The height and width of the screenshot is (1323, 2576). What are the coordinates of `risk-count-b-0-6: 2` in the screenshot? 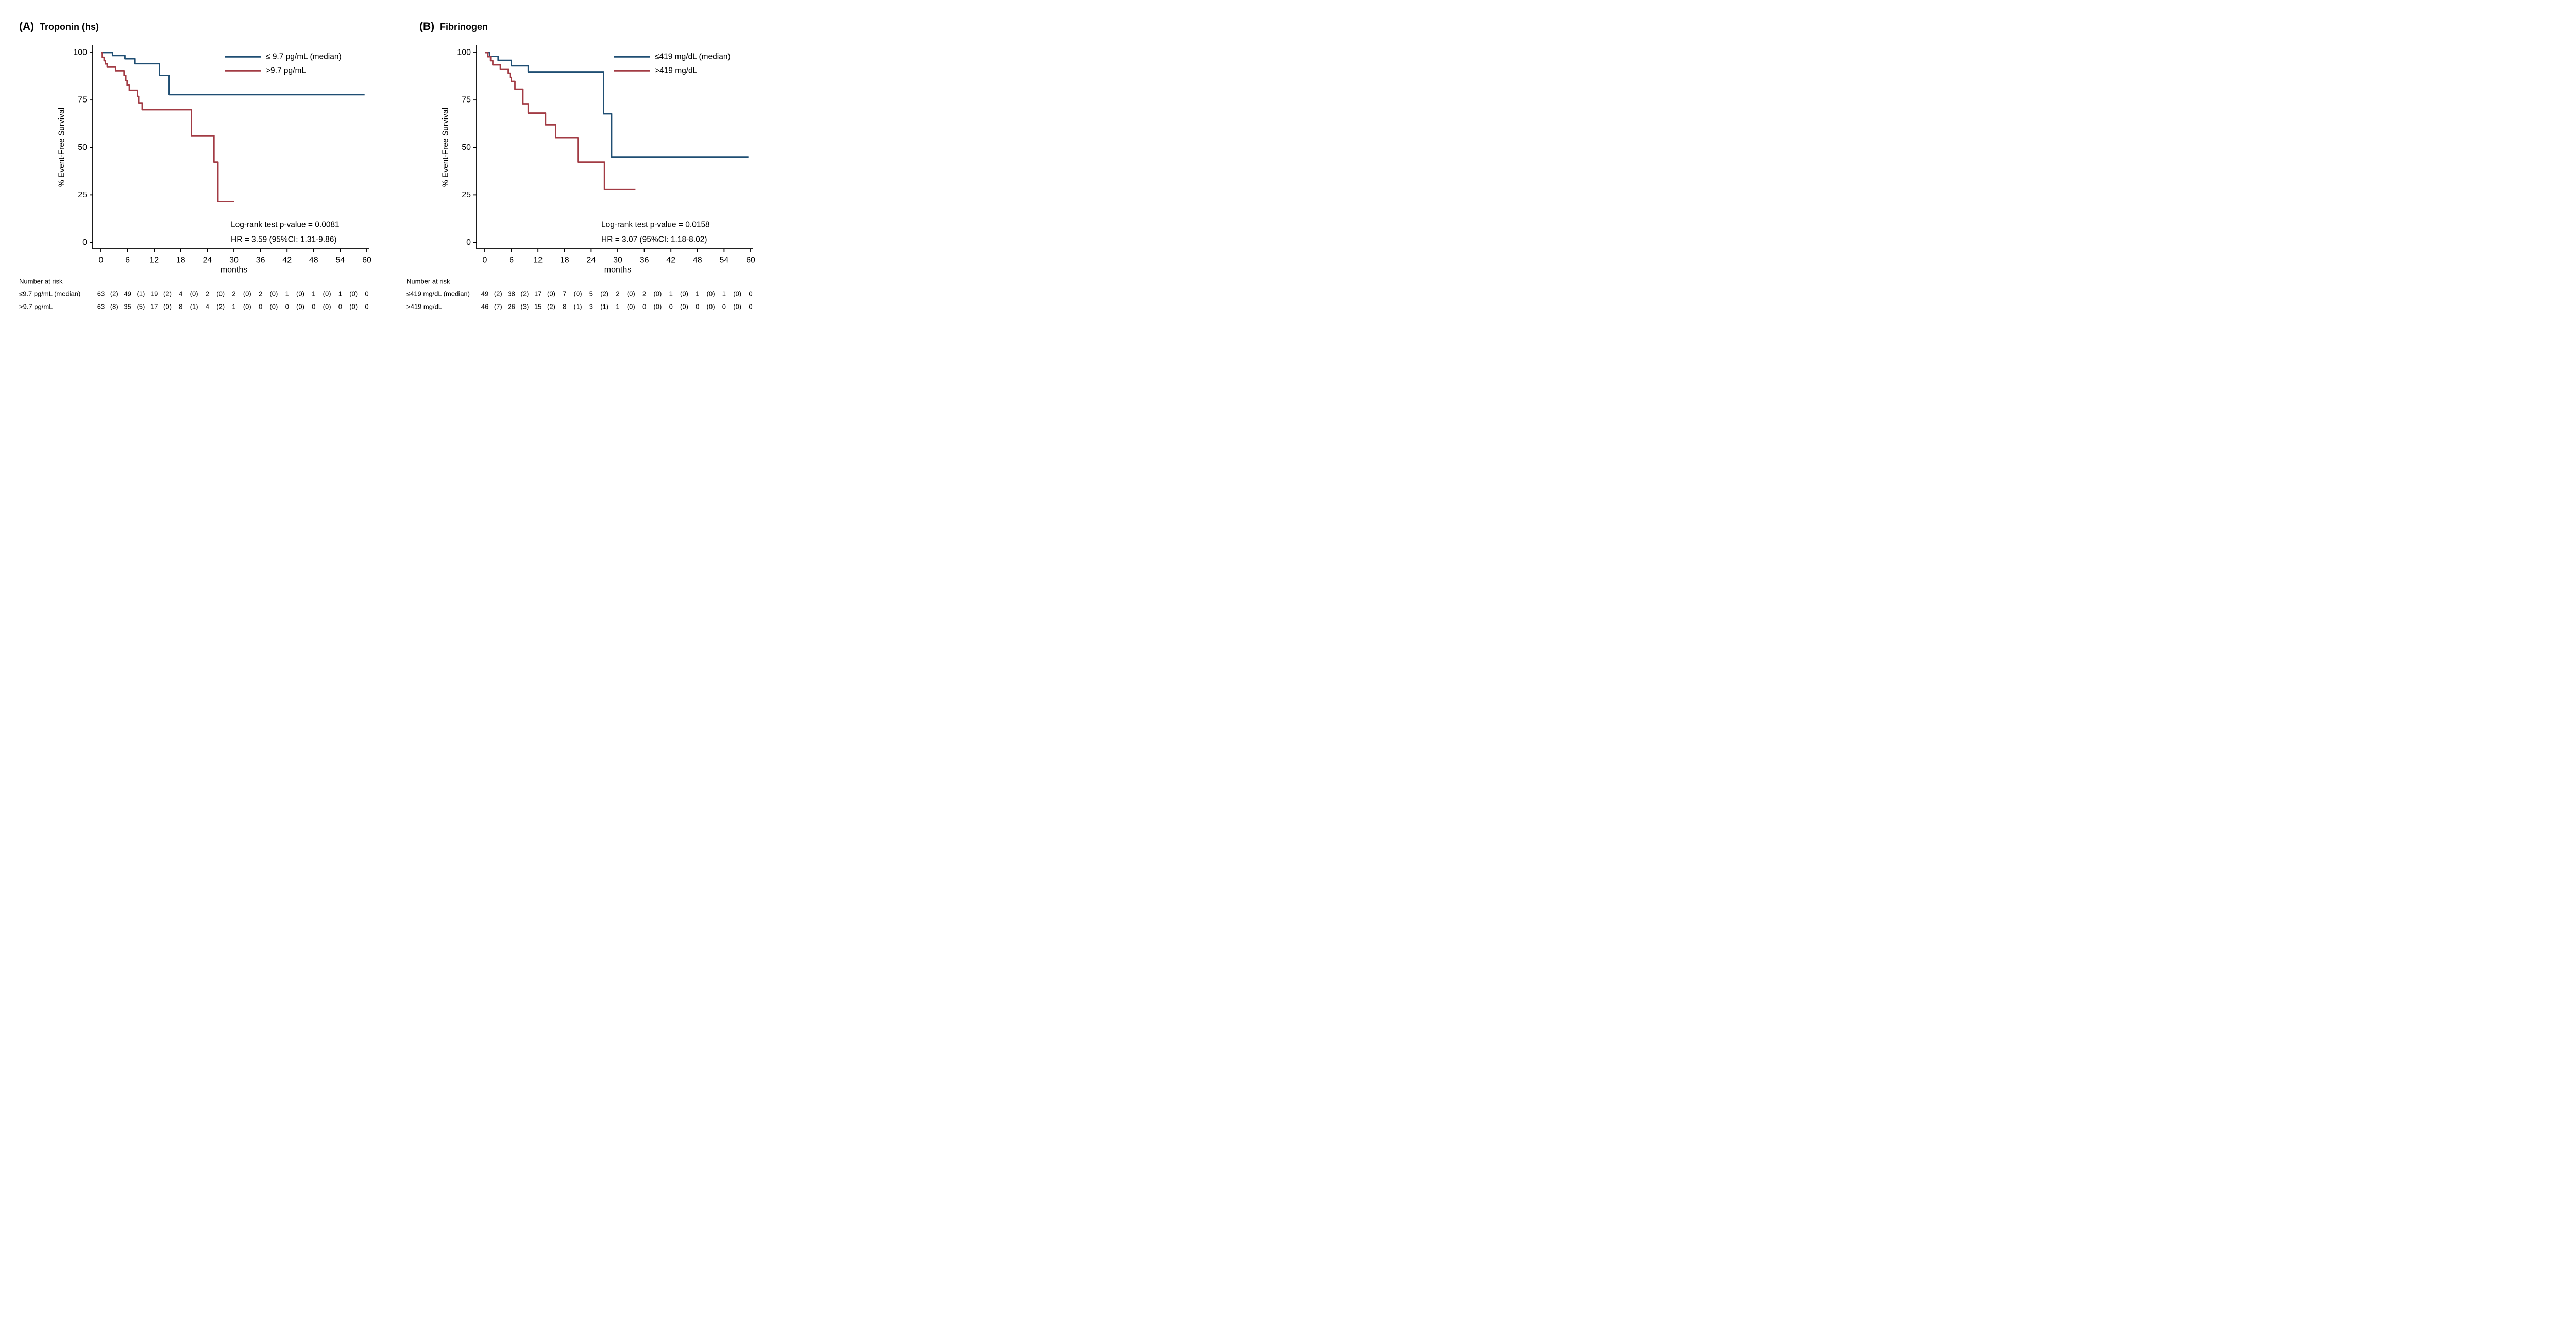 It's located at (644, 294).